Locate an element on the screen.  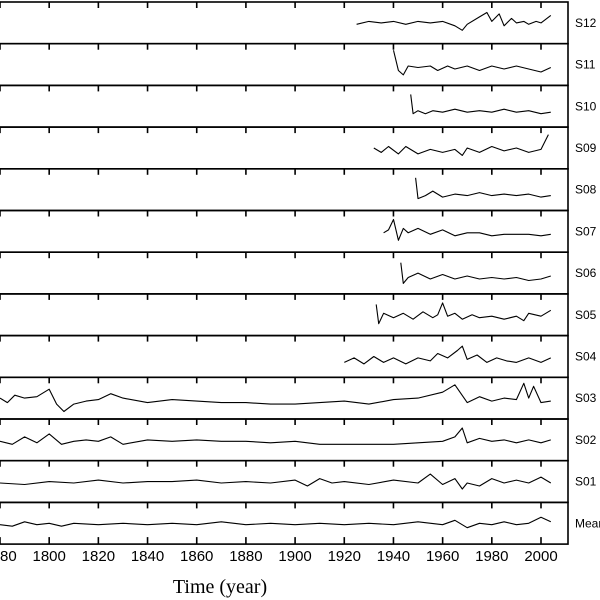
panel-s09: S09 is located at coordinates (298, 148).